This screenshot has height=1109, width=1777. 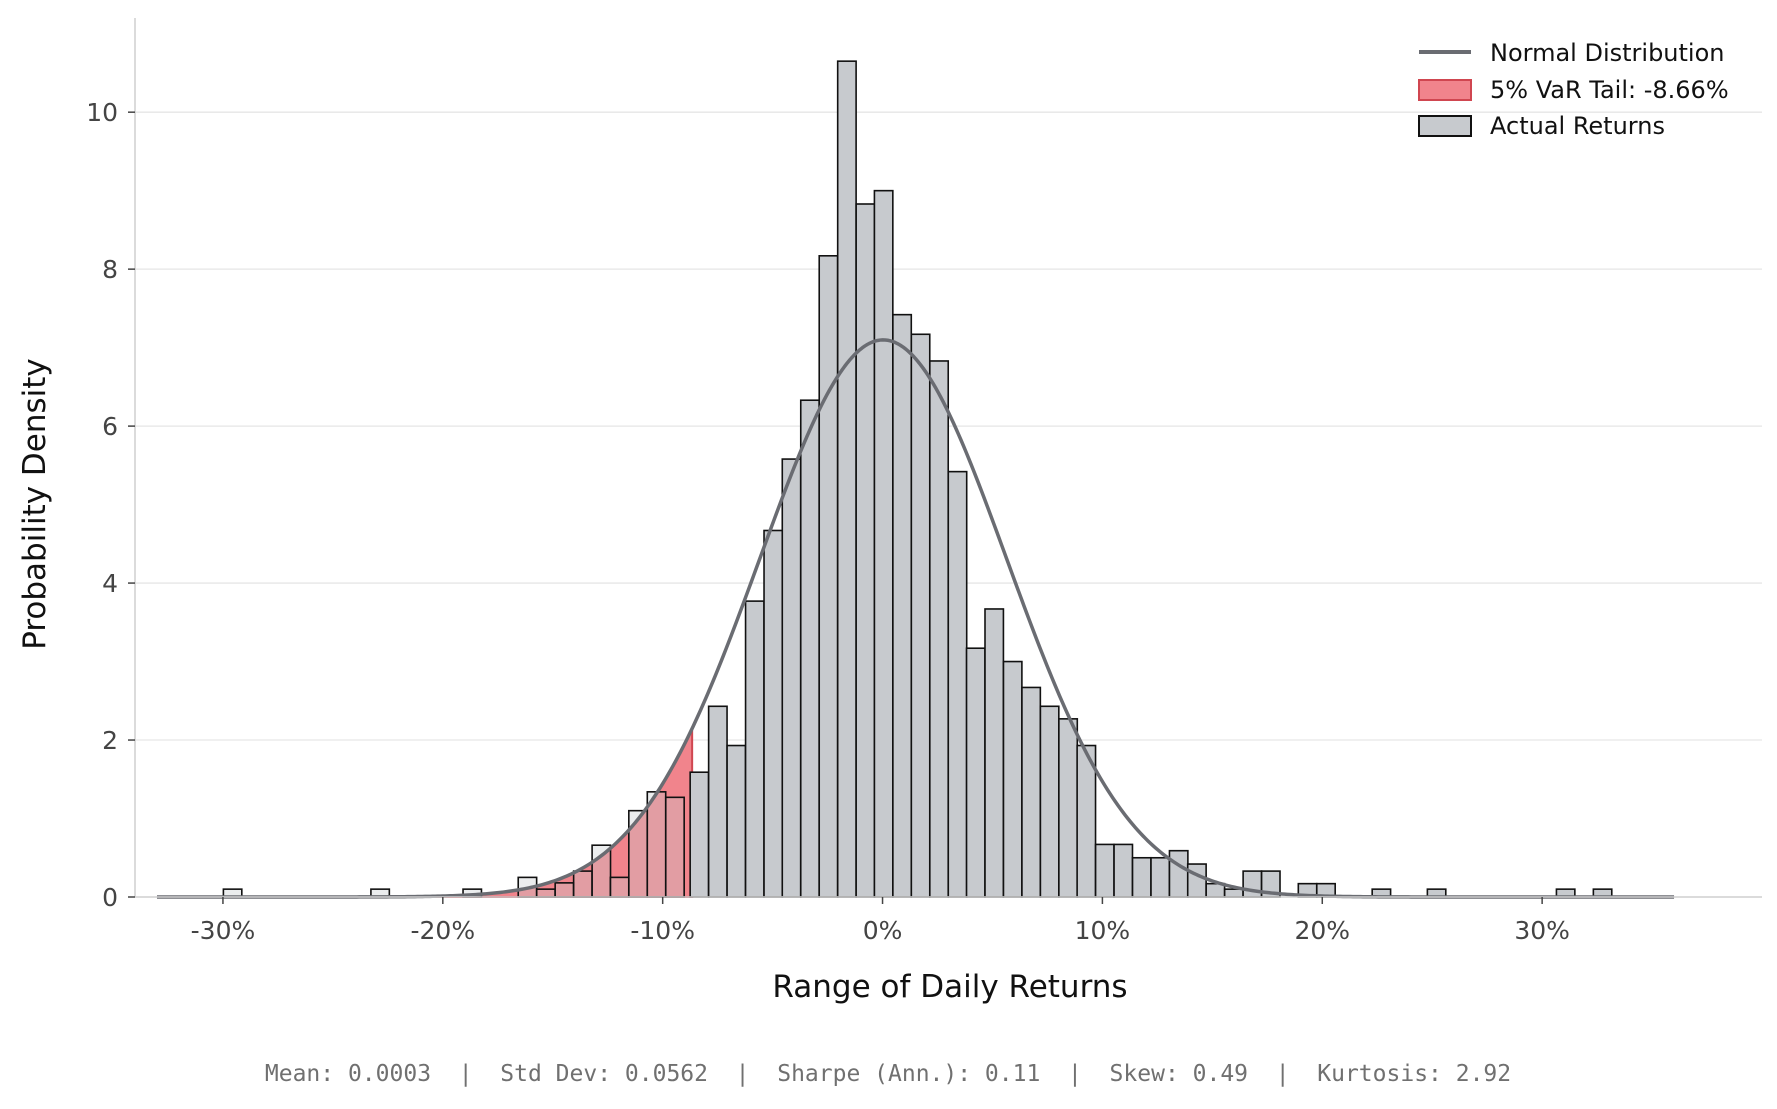 I want to click on x-tick-label: -30%, so click(x=223, y=930).